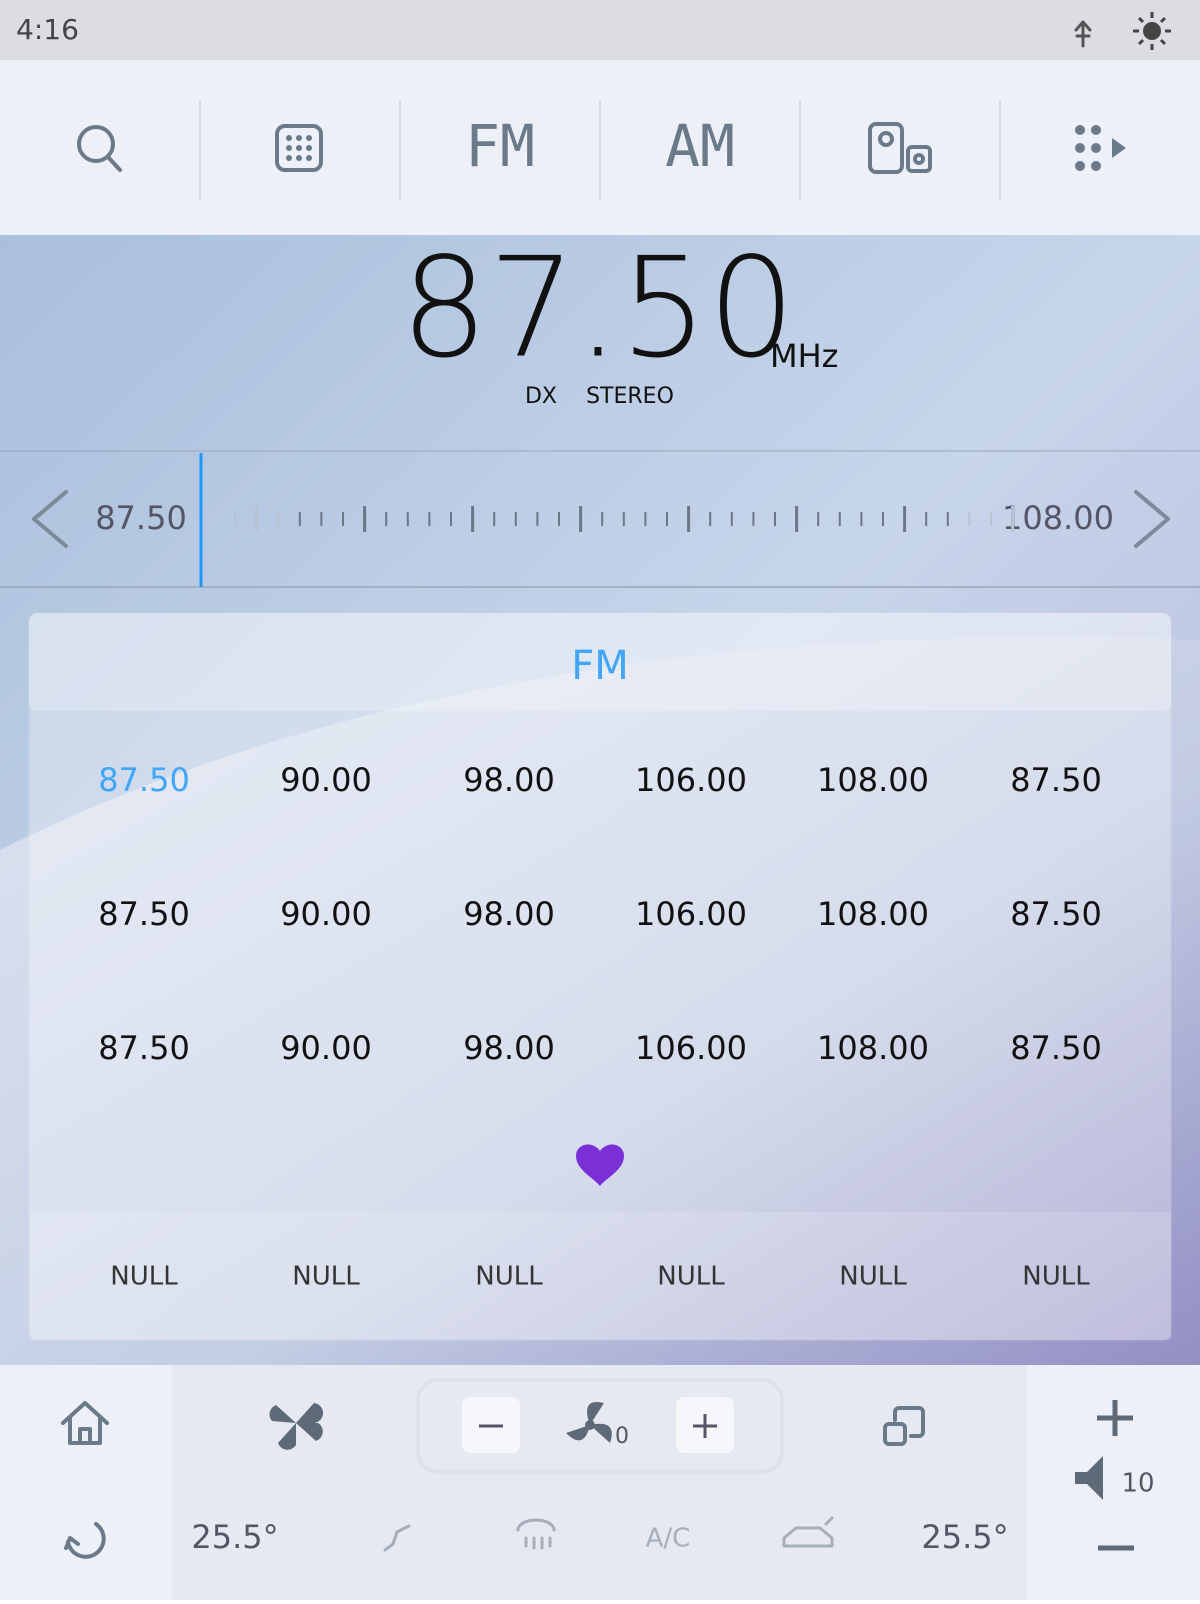  Describe the element at coordinates (600, 30) in the screenshot. I see `status-bar` at that location.